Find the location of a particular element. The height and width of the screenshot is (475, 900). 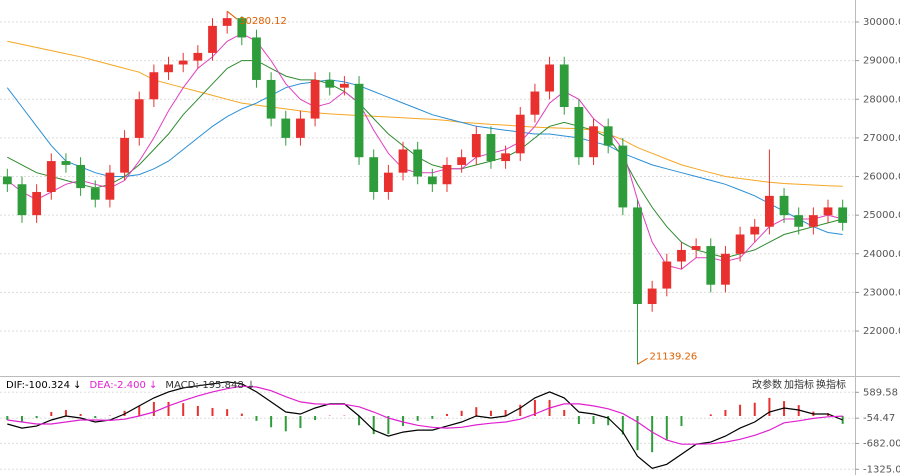

indicator-button: 改参数 is located at coordinates (767, 384).